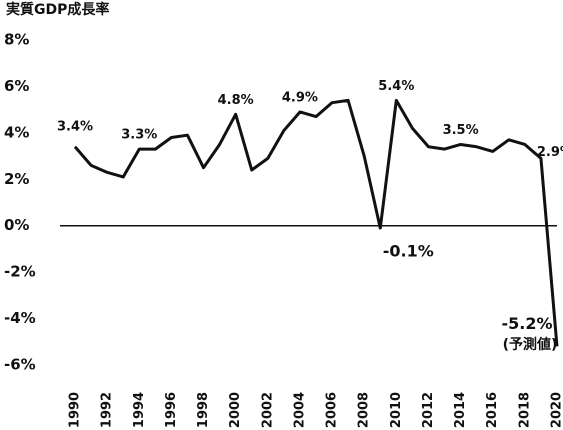 The image size is (563, 430). Describe the element at coordinates (20, 272) in the screenshot. I see `y-tick-label: -2%` at that location.